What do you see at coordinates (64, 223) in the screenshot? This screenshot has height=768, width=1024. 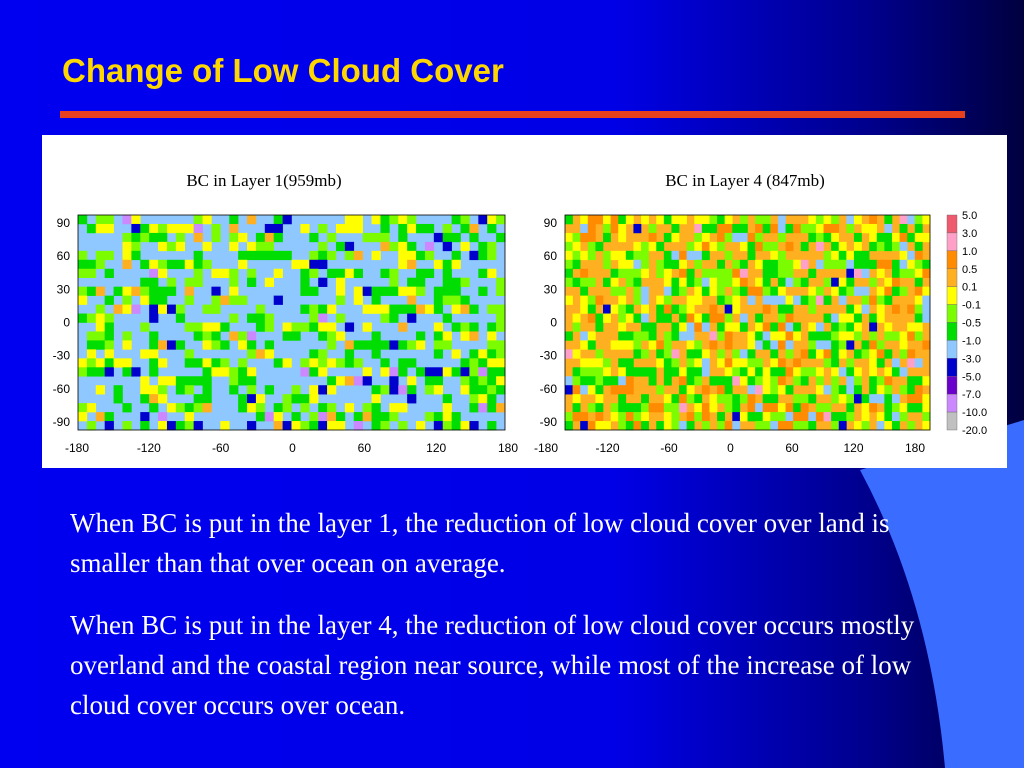 I see `y-tick-label: 90` at bounding box center [64, 223].